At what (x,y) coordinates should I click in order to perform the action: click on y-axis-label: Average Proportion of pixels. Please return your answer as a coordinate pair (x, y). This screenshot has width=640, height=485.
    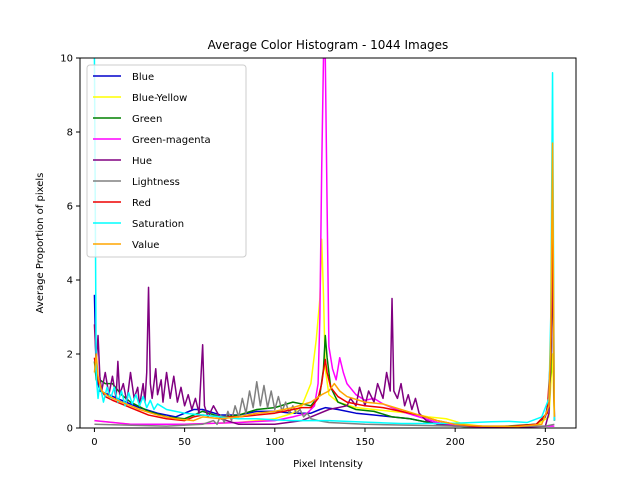
    Looking at the image, I should click on (40, 243).